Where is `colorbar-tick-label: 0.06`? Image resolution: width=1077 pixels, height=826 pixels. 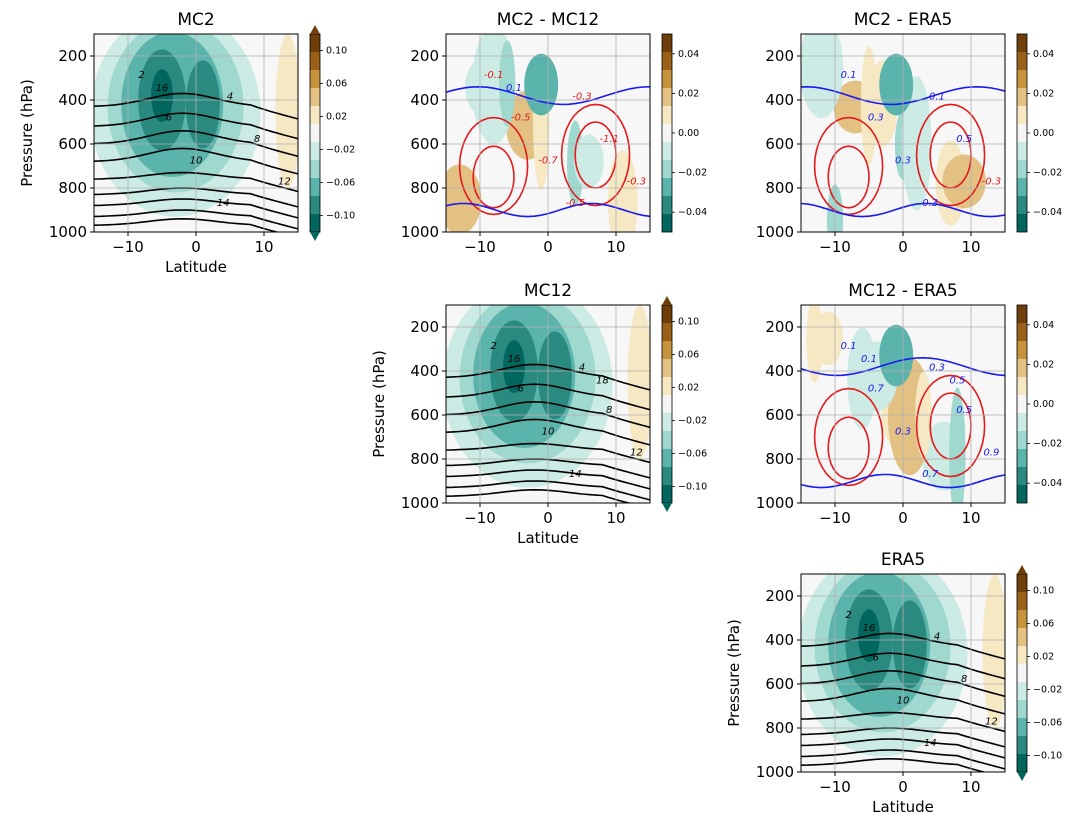
colorbar-tick-label: 0.06 is located at coordinates (688, 355).